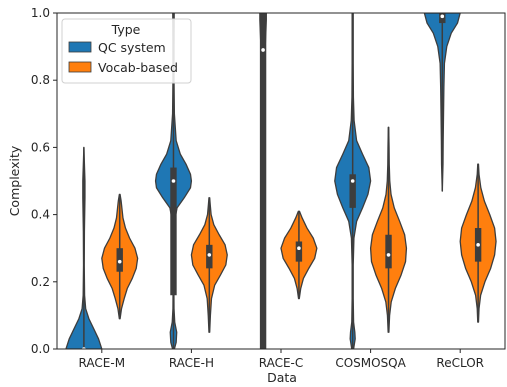 The width and height of the screenshot is (507, 387). What do you see at coordinates (40, 349) in the screenshot?
I see `y-tick-label: 0.0` at bounding box center [40, 349].